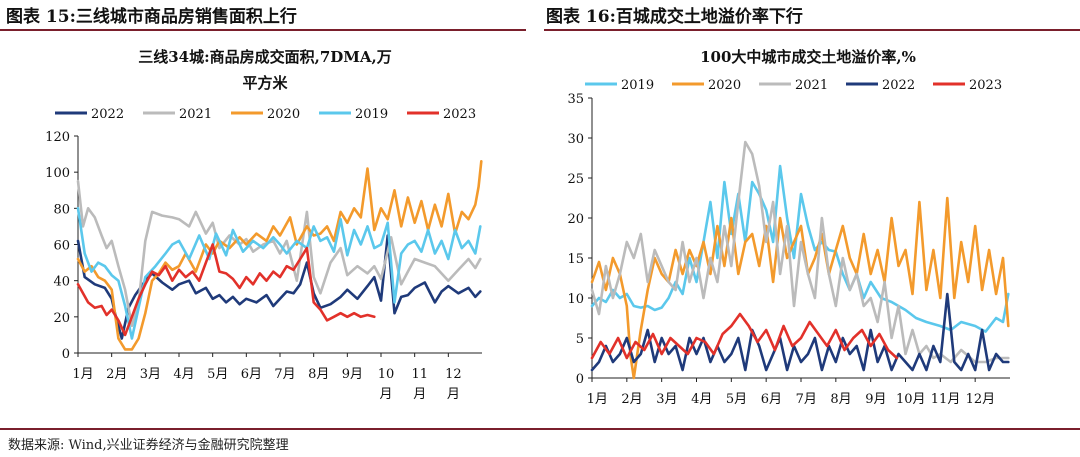 The height and width of the screenshot is (457, 1080). What do you see at coordinates (265, 57) in the screenshot?
I see `left-chart-title-line1: 三线34城:商品房成交面积,7DMA,万` at bounding box center [265, 57].